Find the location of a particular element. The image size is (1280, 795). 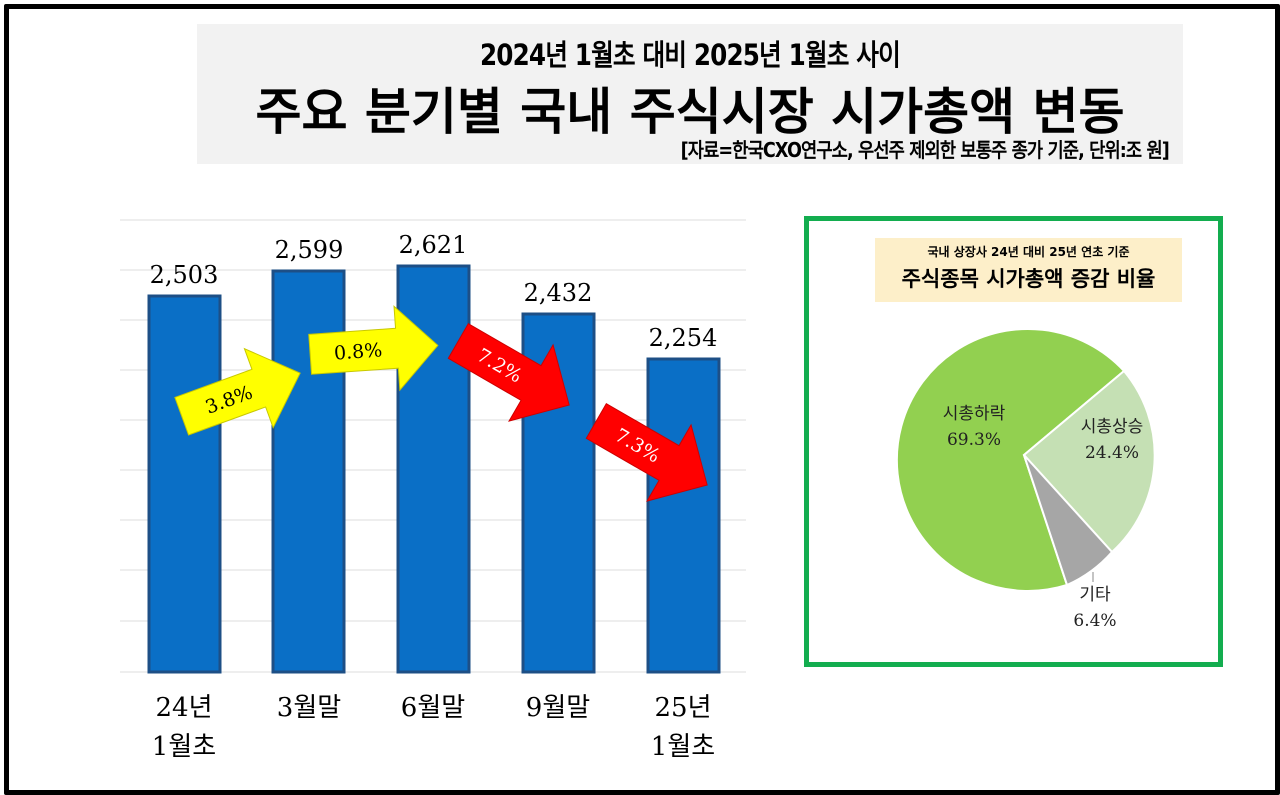

bar-25-jan is located at coordinates (683, 515).